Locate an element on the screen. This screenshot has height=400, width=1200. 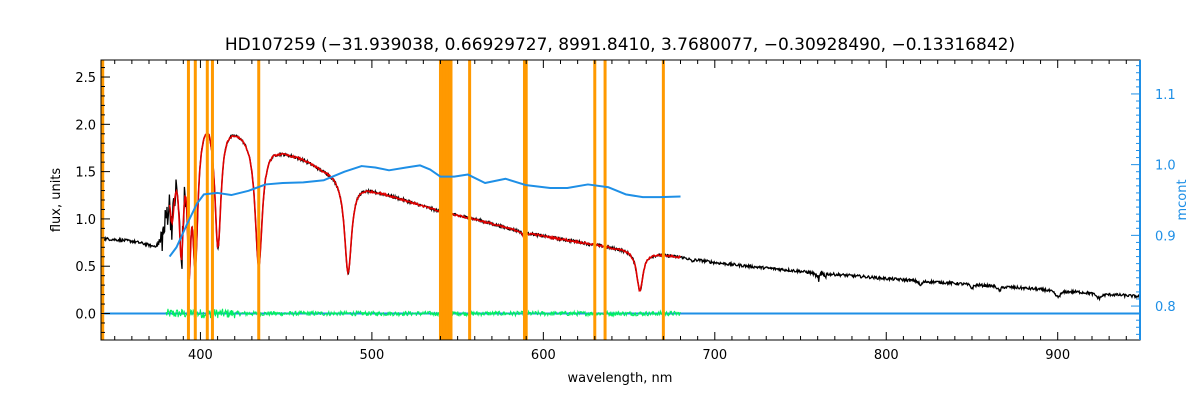
x-tick-label: 500 is located at coordinates (371, 355).